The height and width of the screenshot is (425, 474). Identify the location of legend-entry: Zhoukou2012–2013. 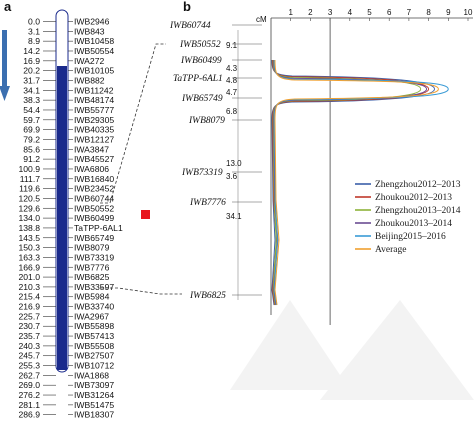
(413, 198).